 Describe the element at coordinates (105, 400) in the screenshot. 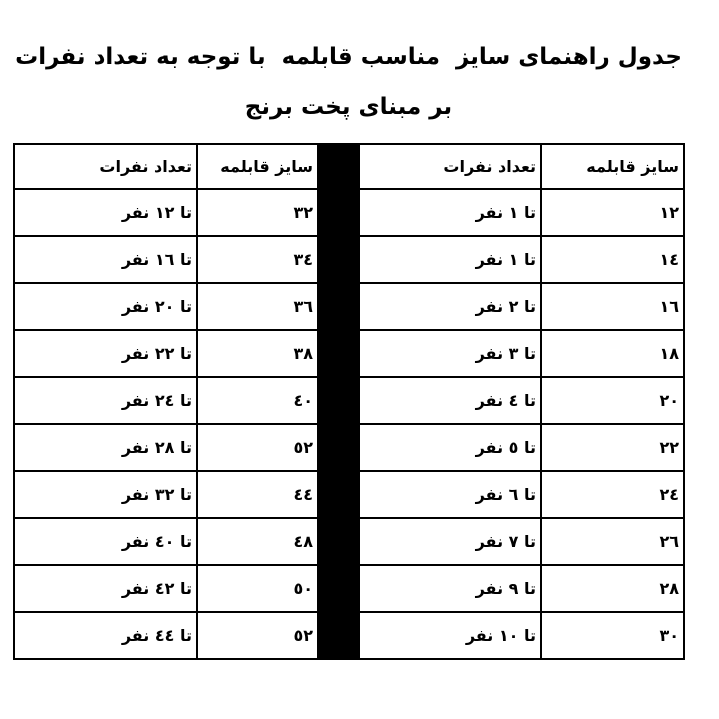

I see `table-cell: تا ٢٤ نفر` at that location.